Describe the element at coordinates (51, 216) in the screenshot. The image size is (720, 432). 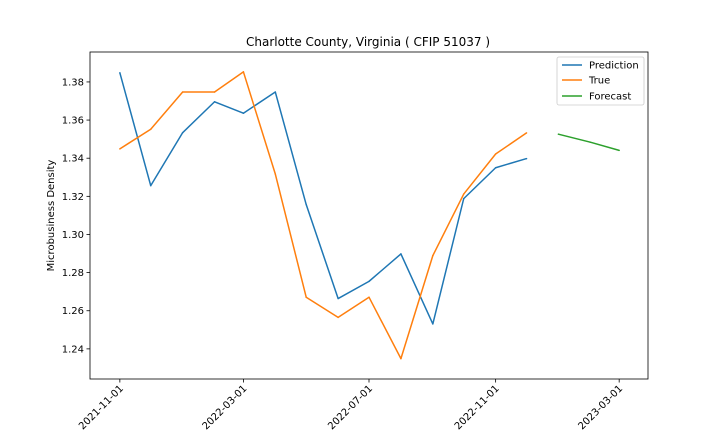
I see `y-axis-label: Microbusiness Density` at that location.